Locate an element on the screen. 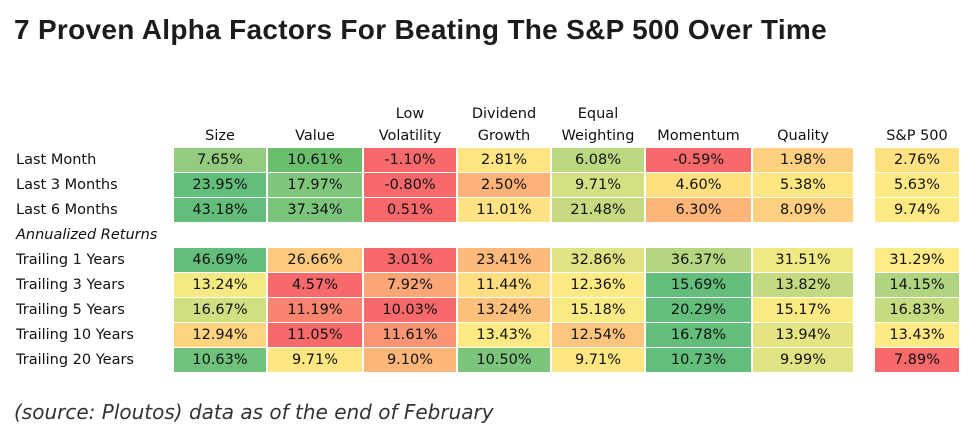  column-header-quality: Quality is located at coordinates (803, 123).